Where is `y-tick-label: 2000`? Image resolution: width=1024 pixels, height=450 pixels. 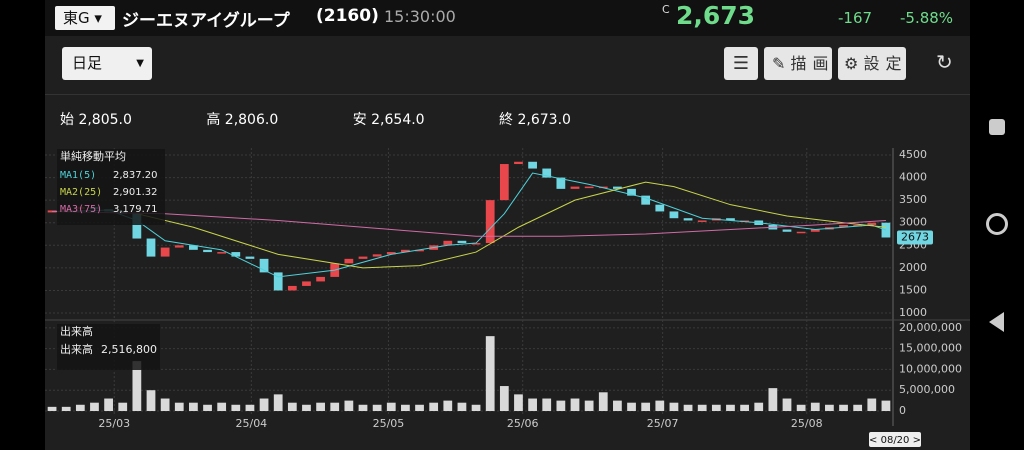 y-tick-label: 2000 is located at coordinates (913, 267).